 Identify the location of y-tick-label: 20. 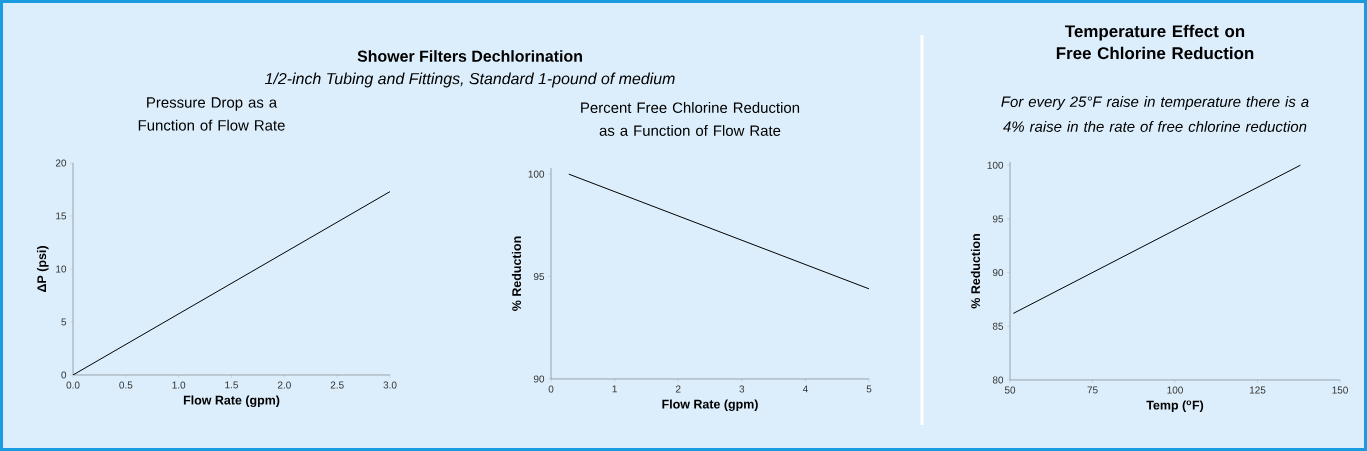
(61, 163).